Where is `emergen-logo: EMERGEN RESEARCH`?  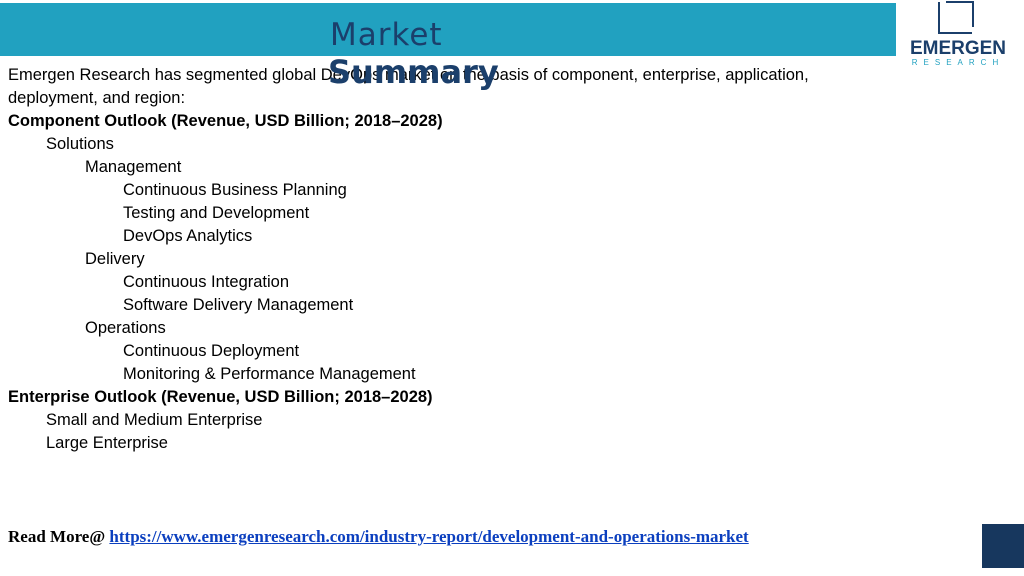 emergen-logo: EMERGEN RESEARCH is located at coordinates (962, 36).